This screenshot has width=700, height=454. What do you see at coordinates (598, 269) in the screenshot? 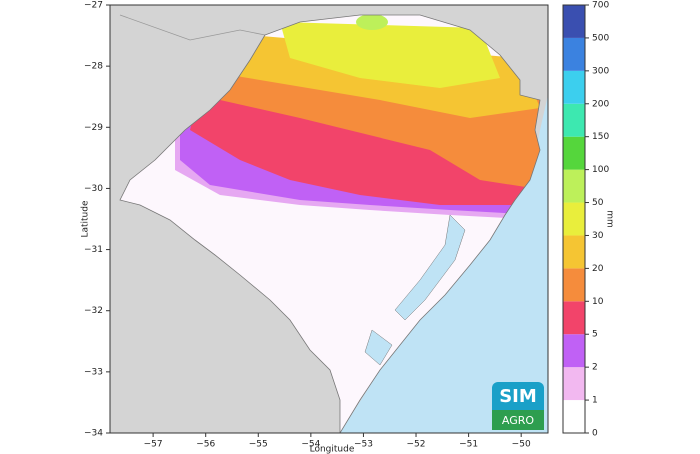
I see `colorbar-tick-label: 20` at bounding box center [598, 269].